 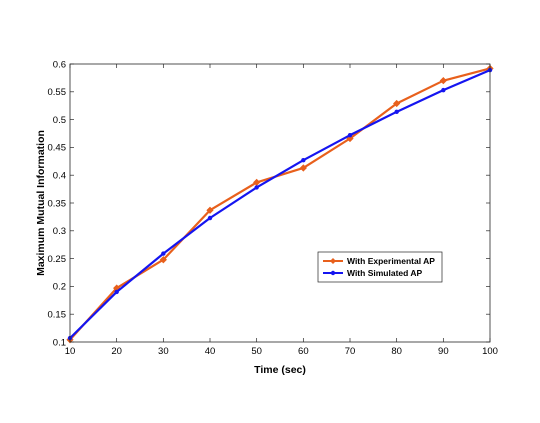 I want to click on legend-label-1: With Experimental AP, so click(x=391, y=261).